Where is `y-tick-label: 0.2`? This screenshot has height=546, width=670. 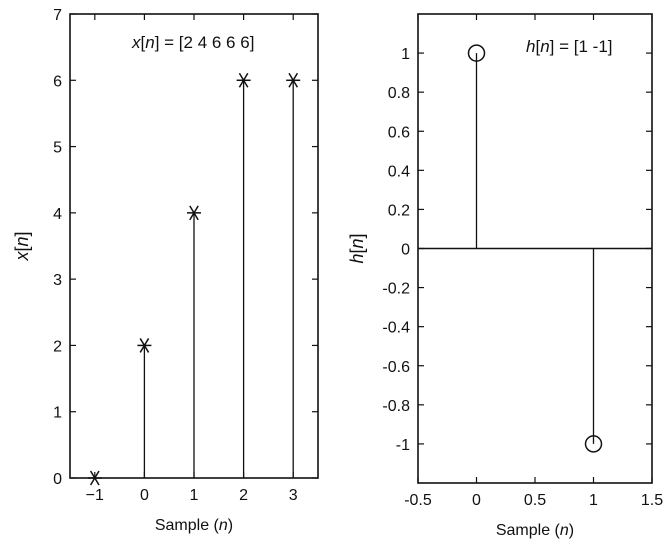
y-tick-label: 0.2 is located at coordinates (399, 210).